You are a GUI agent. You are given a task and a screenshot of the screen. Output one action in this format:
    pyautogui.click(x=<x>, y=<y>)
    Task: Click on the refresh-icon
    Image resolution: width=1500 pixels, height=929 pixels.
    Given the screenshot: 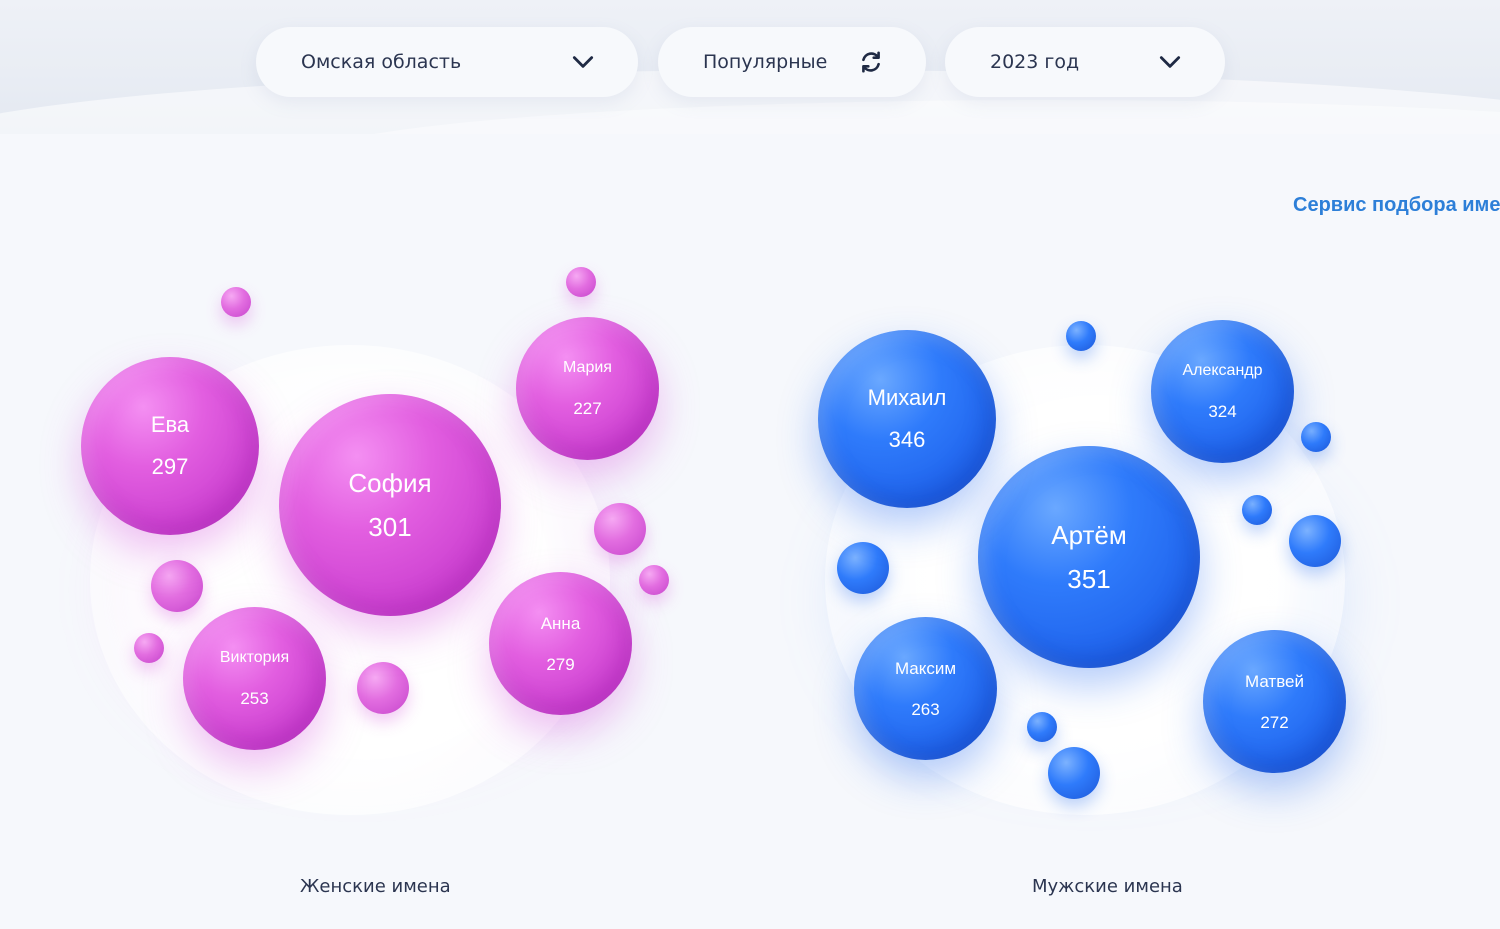 What is the action you would take?
    pyautogui.click(x=871, y=62)
    